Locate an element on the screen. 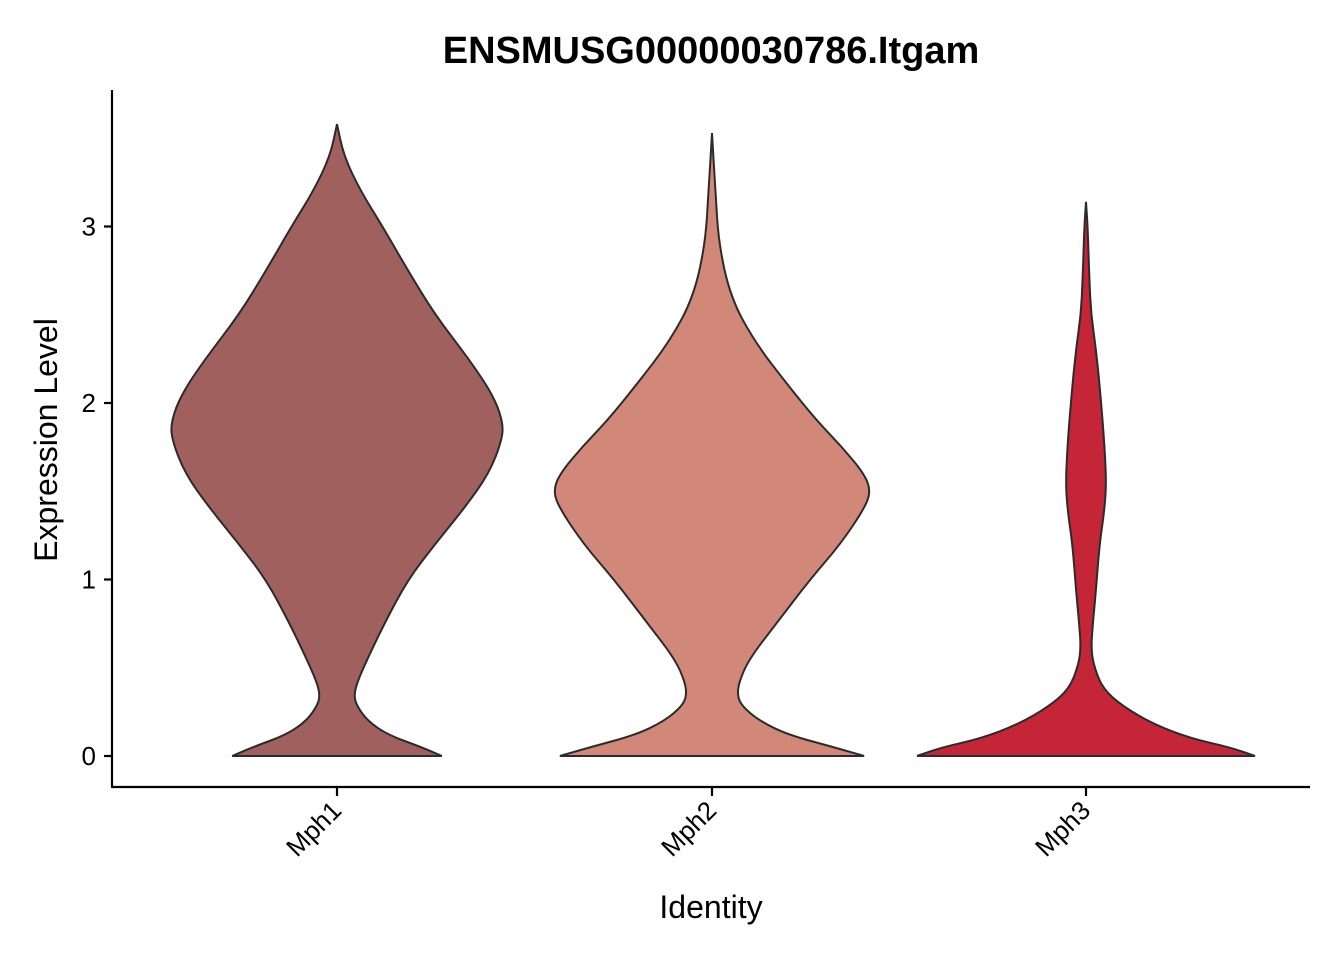 The image size is (1344, 960). y-tick-label: 0 is located at coordinates (89, 756).